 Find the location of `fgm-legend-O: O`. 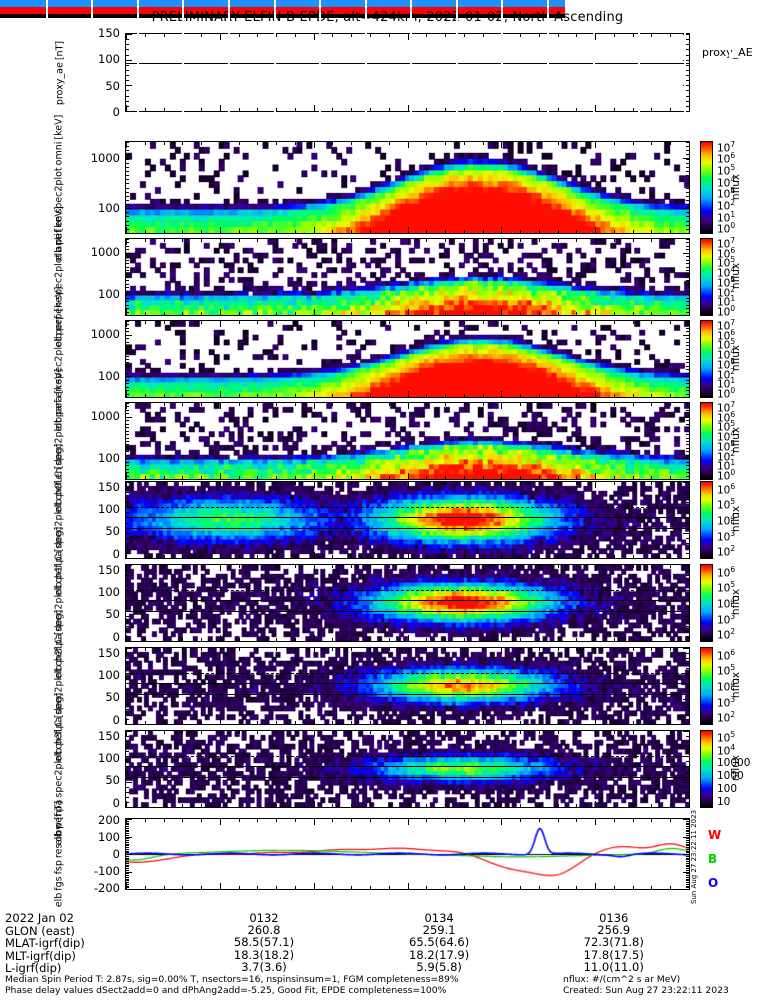

fgm-legend-O: O is located at coordinates (713, 883).